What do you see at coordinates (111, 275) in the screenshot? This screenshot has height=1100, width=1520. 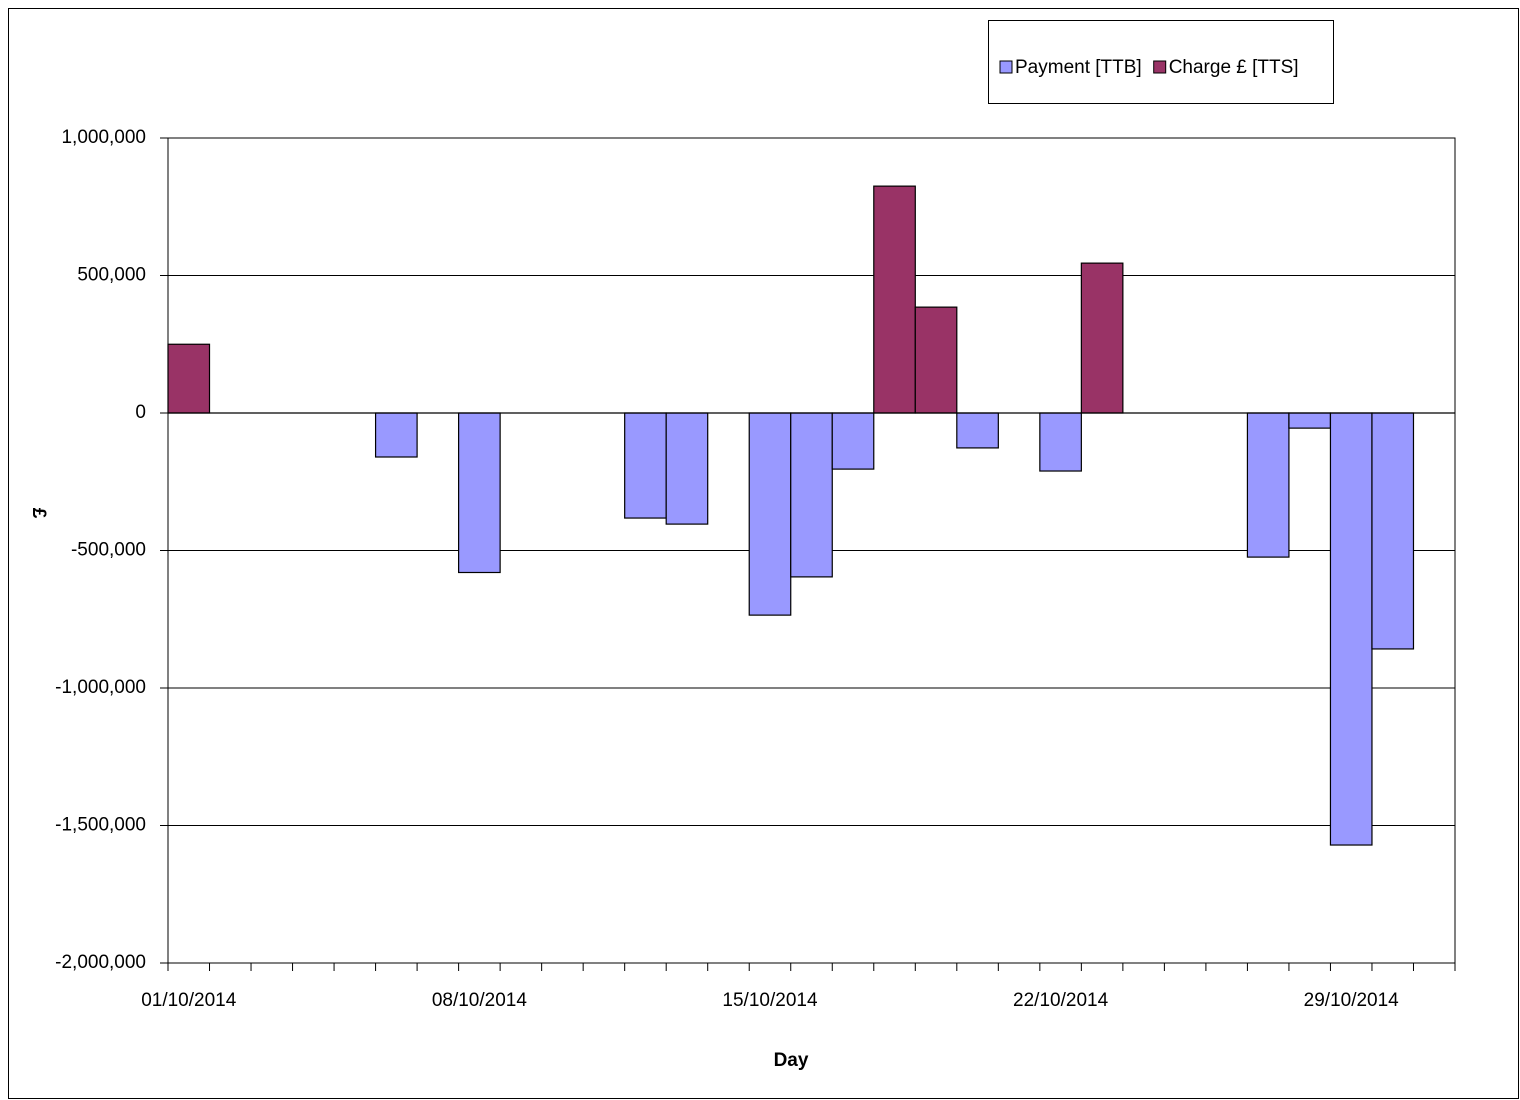 I see `y-tick-label: 500,000` at bounding box center [111, 275].